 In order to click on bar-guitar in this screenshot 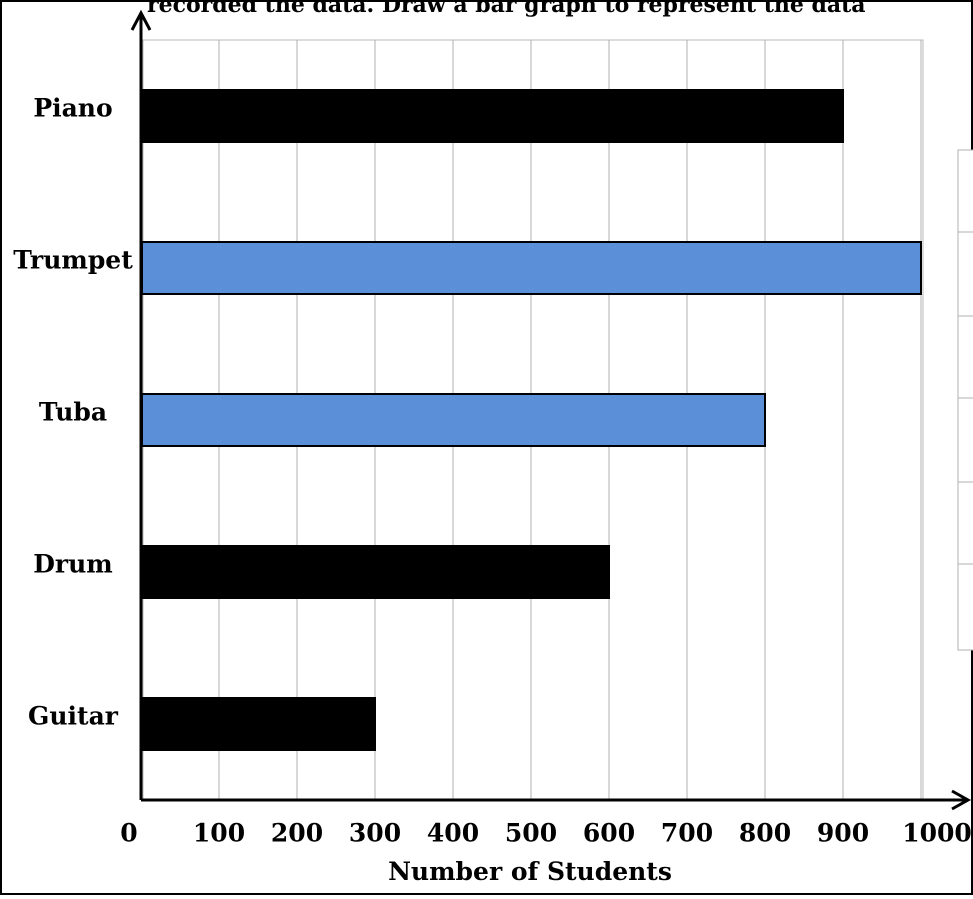, I will do `click(258, 724)`.